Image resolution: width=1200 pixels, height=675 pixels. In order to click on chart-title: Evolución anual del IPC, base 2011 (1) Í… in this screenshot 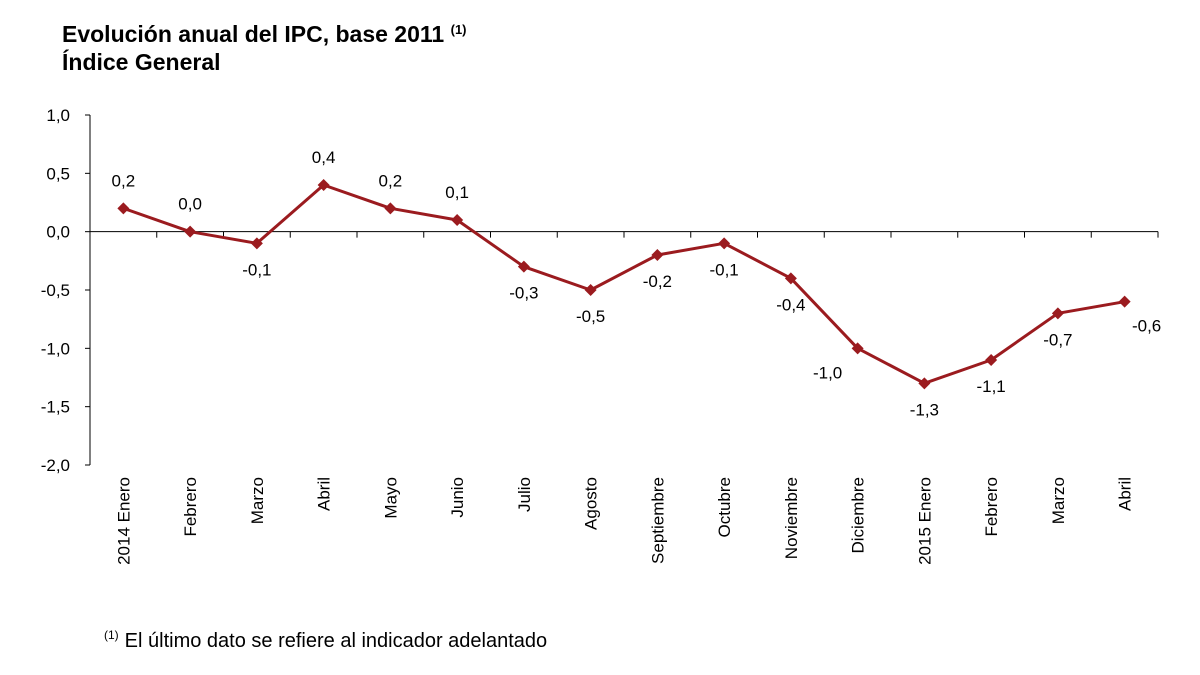, I will do `click(264, 46)`.